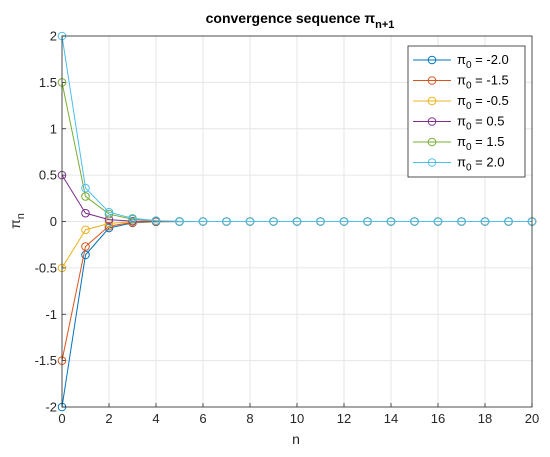 The image size is (550, 457). Describe the element at coordinates (53, 36) in the screenshot. I see `y-tick-label: 2` at that location.